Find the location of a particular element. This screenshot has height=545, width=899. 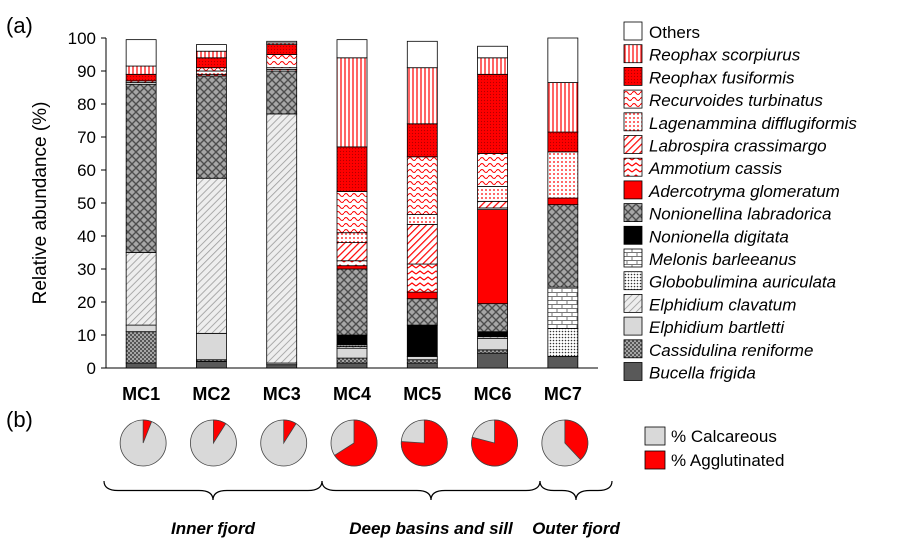

y-tick-label: 70 is located at coordinates (86, 137).